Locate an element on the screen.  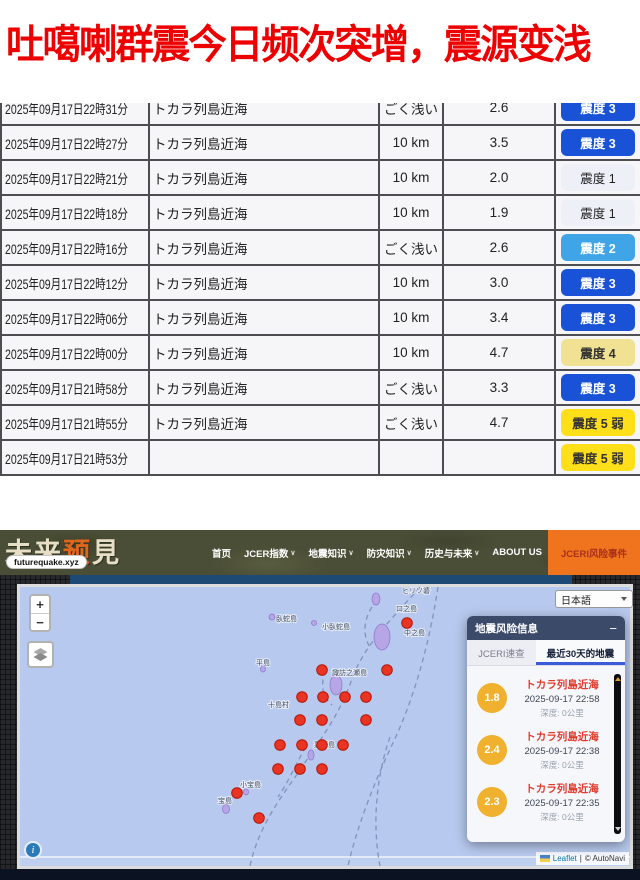
quake-magnitude-cell is located at coordinates (499, 457).